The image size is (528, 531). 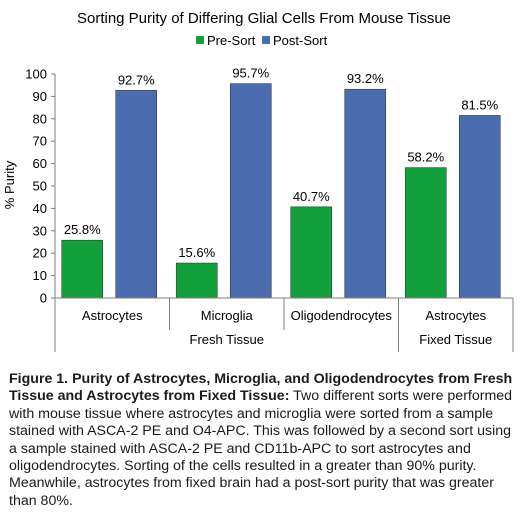 I want to click on data-label-post-sort-1: 95.7%, so click(x=250, y=73).